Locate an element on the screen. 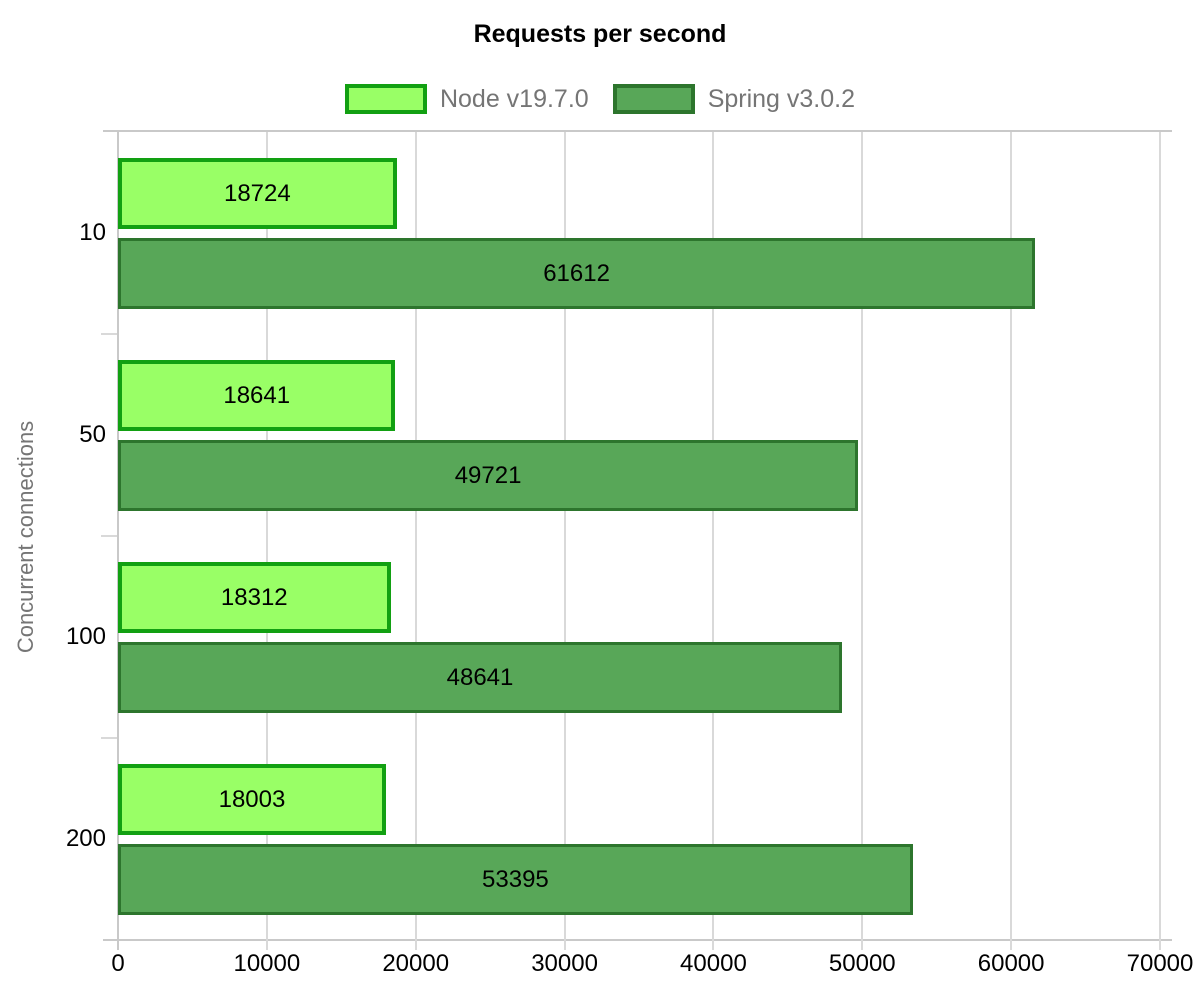 This screenshot has height=1000, width=1200. legend-item-spring: Spring v3.0.2 is located at coordinates (734, 99).